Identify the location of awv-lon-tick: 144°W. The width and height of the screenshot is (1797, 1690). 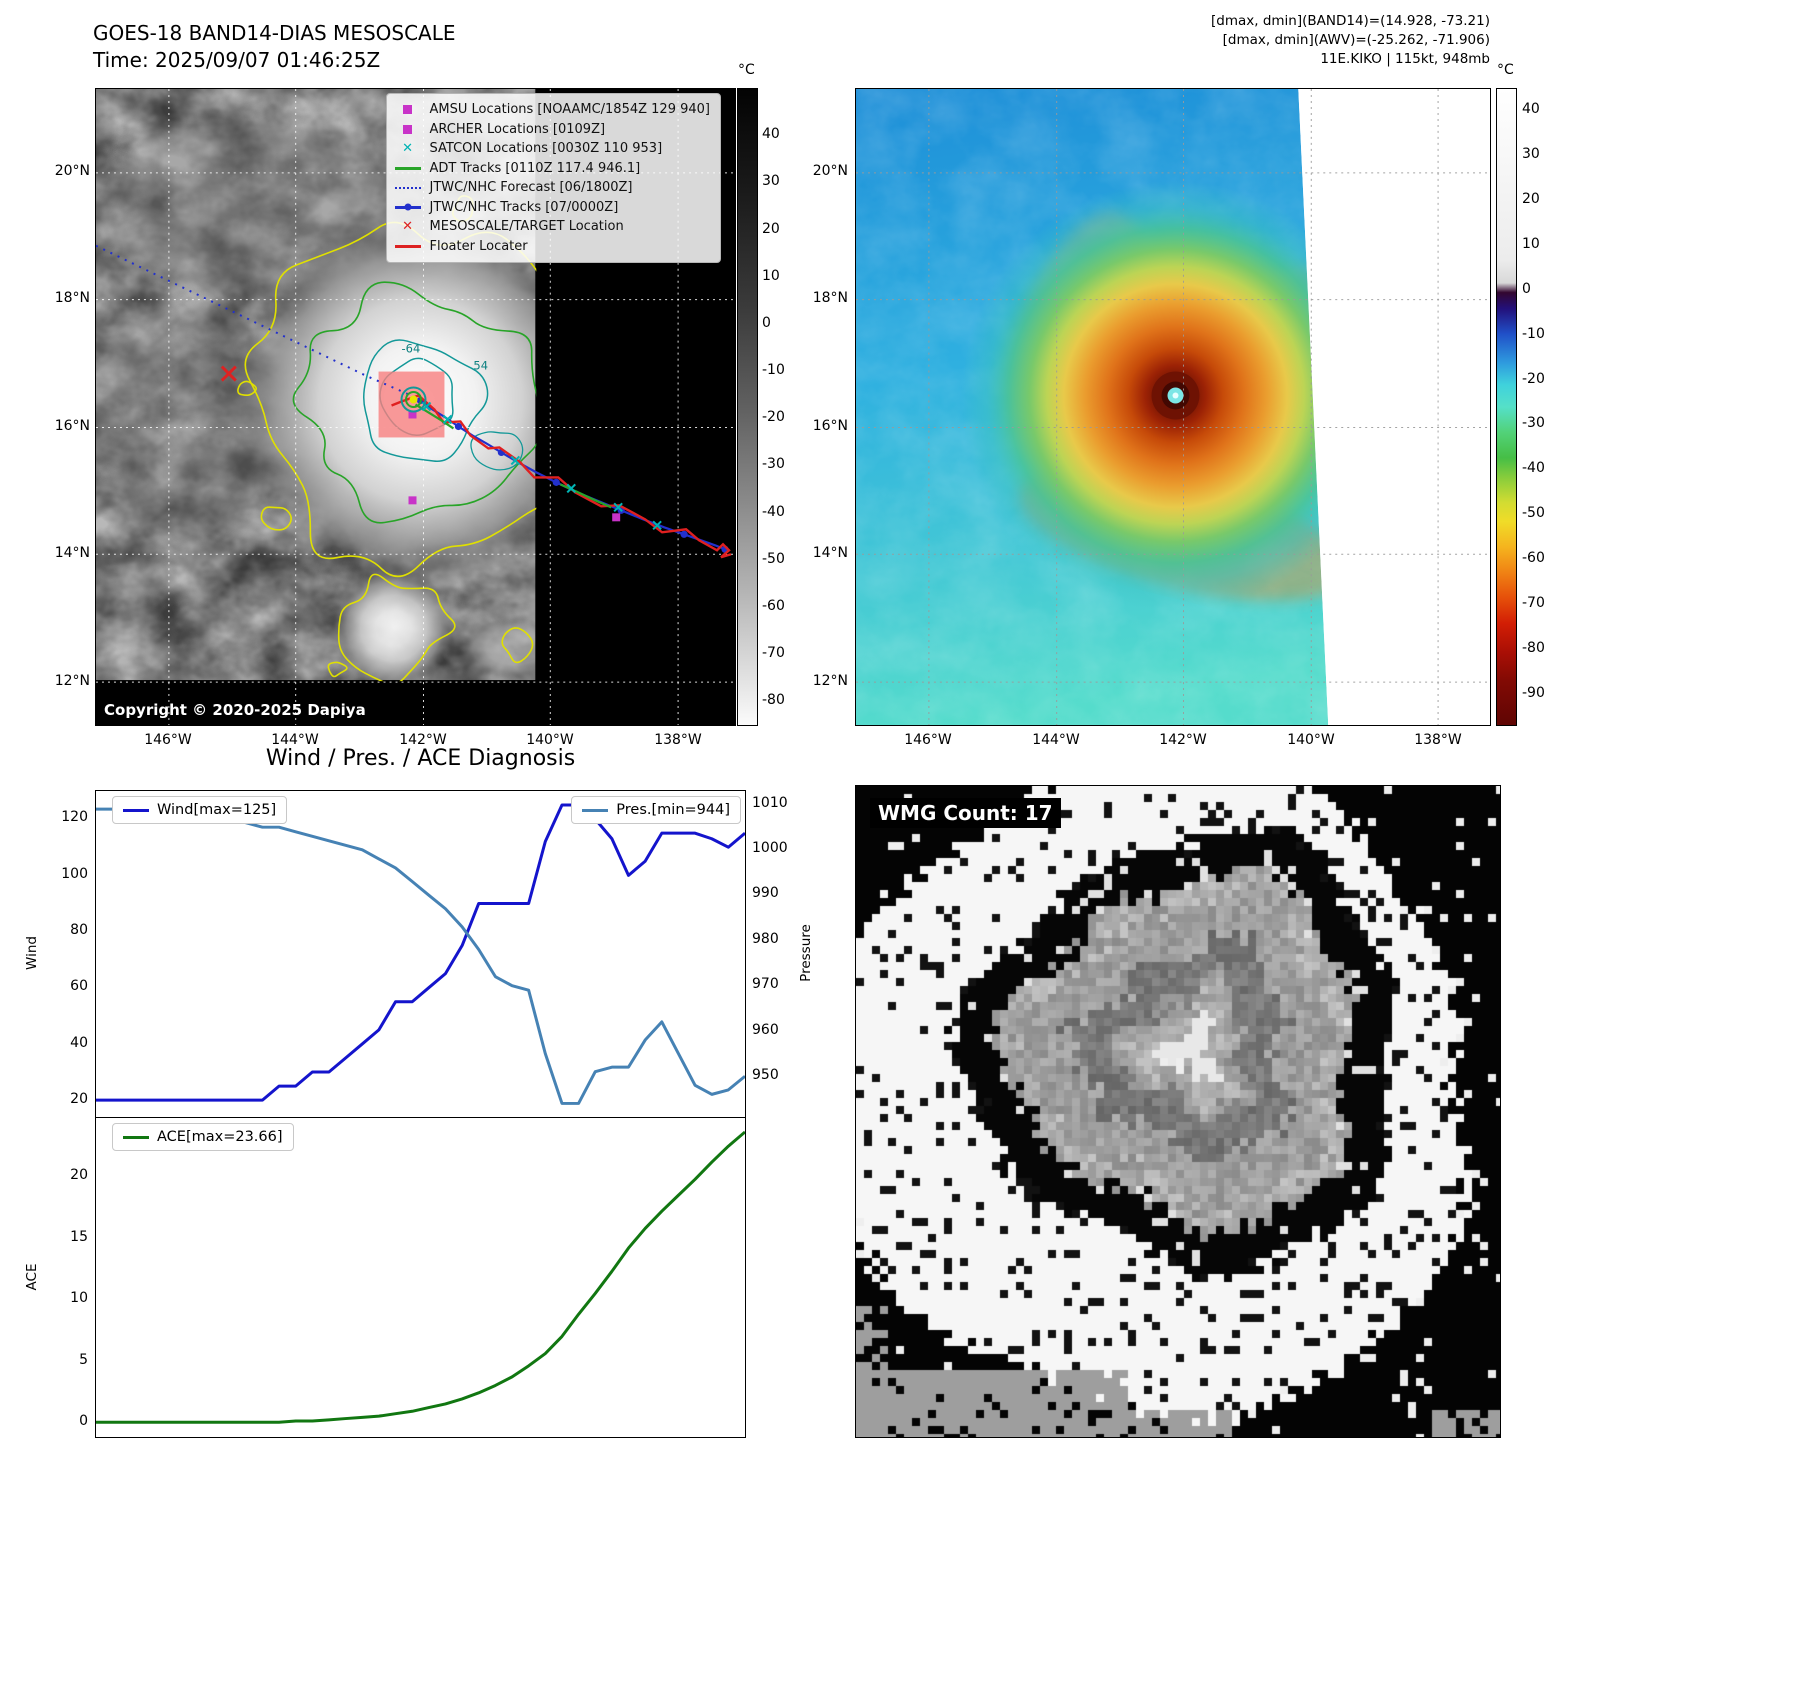
(1056, 740).